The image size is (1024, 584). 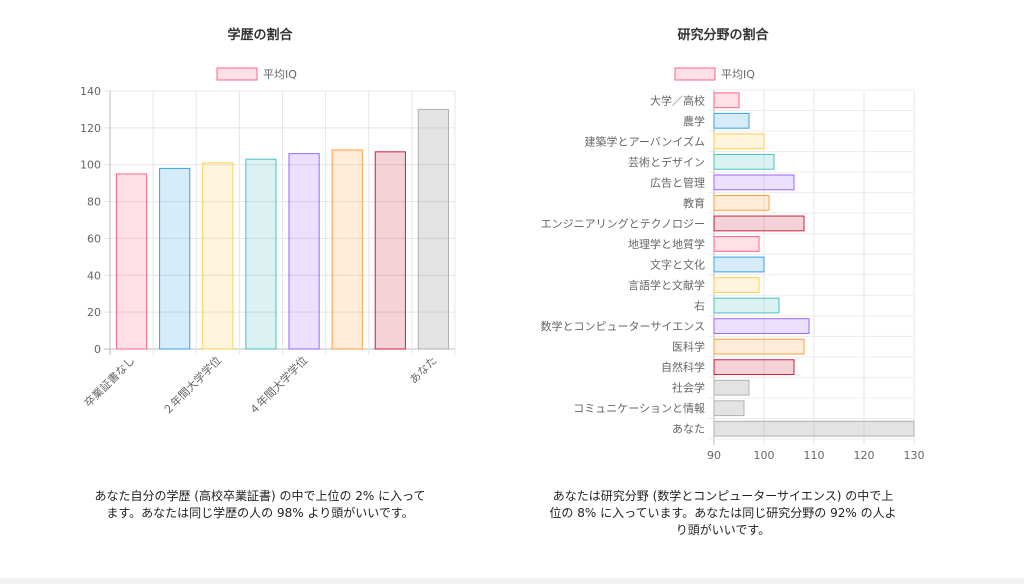 What do you see at coordinates (90, 128) in the screenshot?
I see `y-tick-label: 120` at bounding box center [90, 128].